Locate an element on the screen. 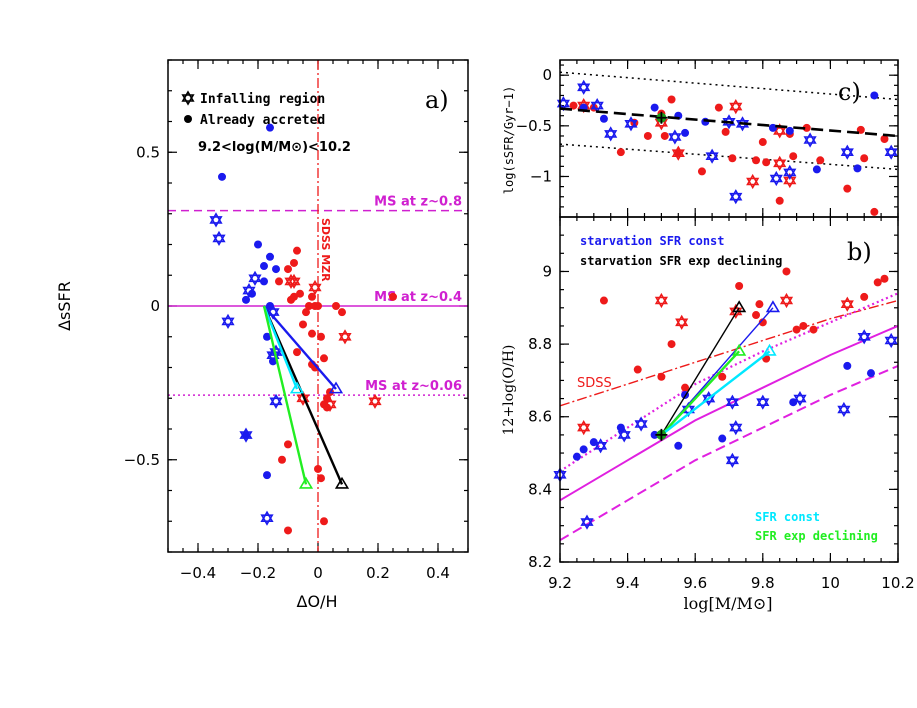 The image size is (917, 708). panel-a-x-tick-label: 0.4 is located at coordinates (438, 573).